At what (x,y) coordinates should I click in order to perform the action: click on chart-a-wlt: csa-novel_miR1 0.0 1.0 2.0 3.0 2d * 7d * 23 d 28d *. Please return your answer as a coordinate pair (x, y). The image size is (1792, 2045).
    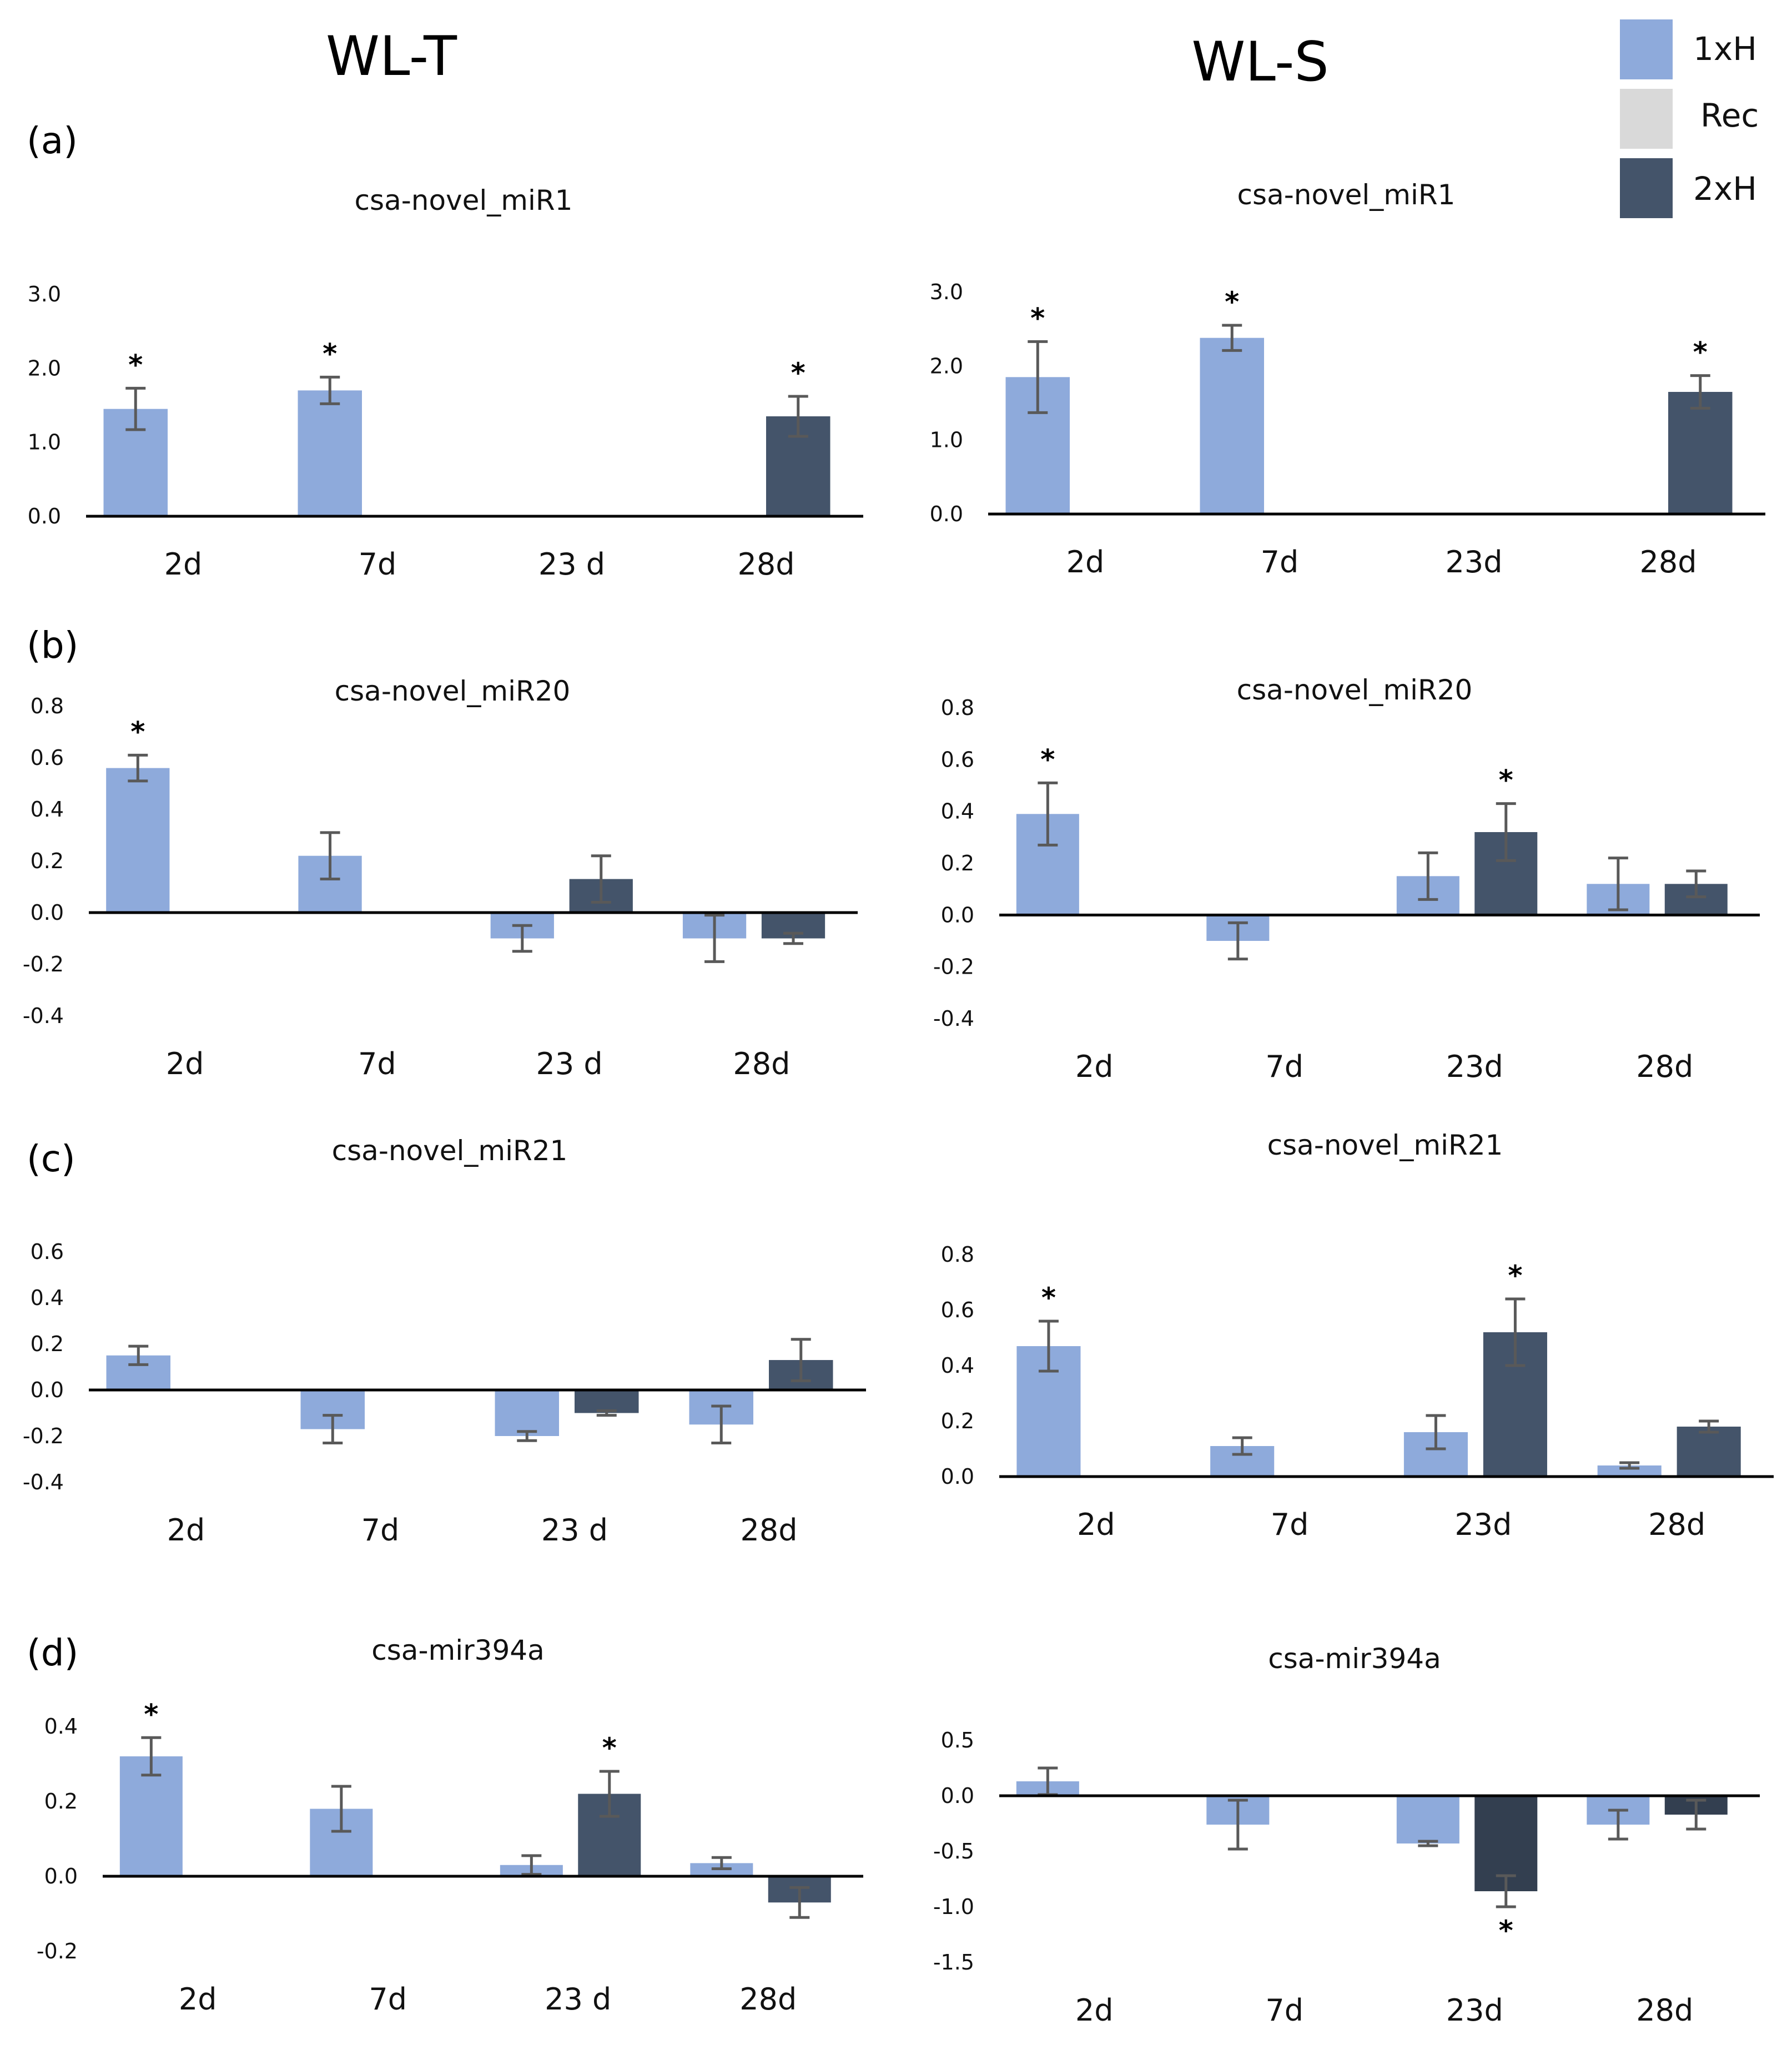
    Looking at the image, I should click on (446, 383).